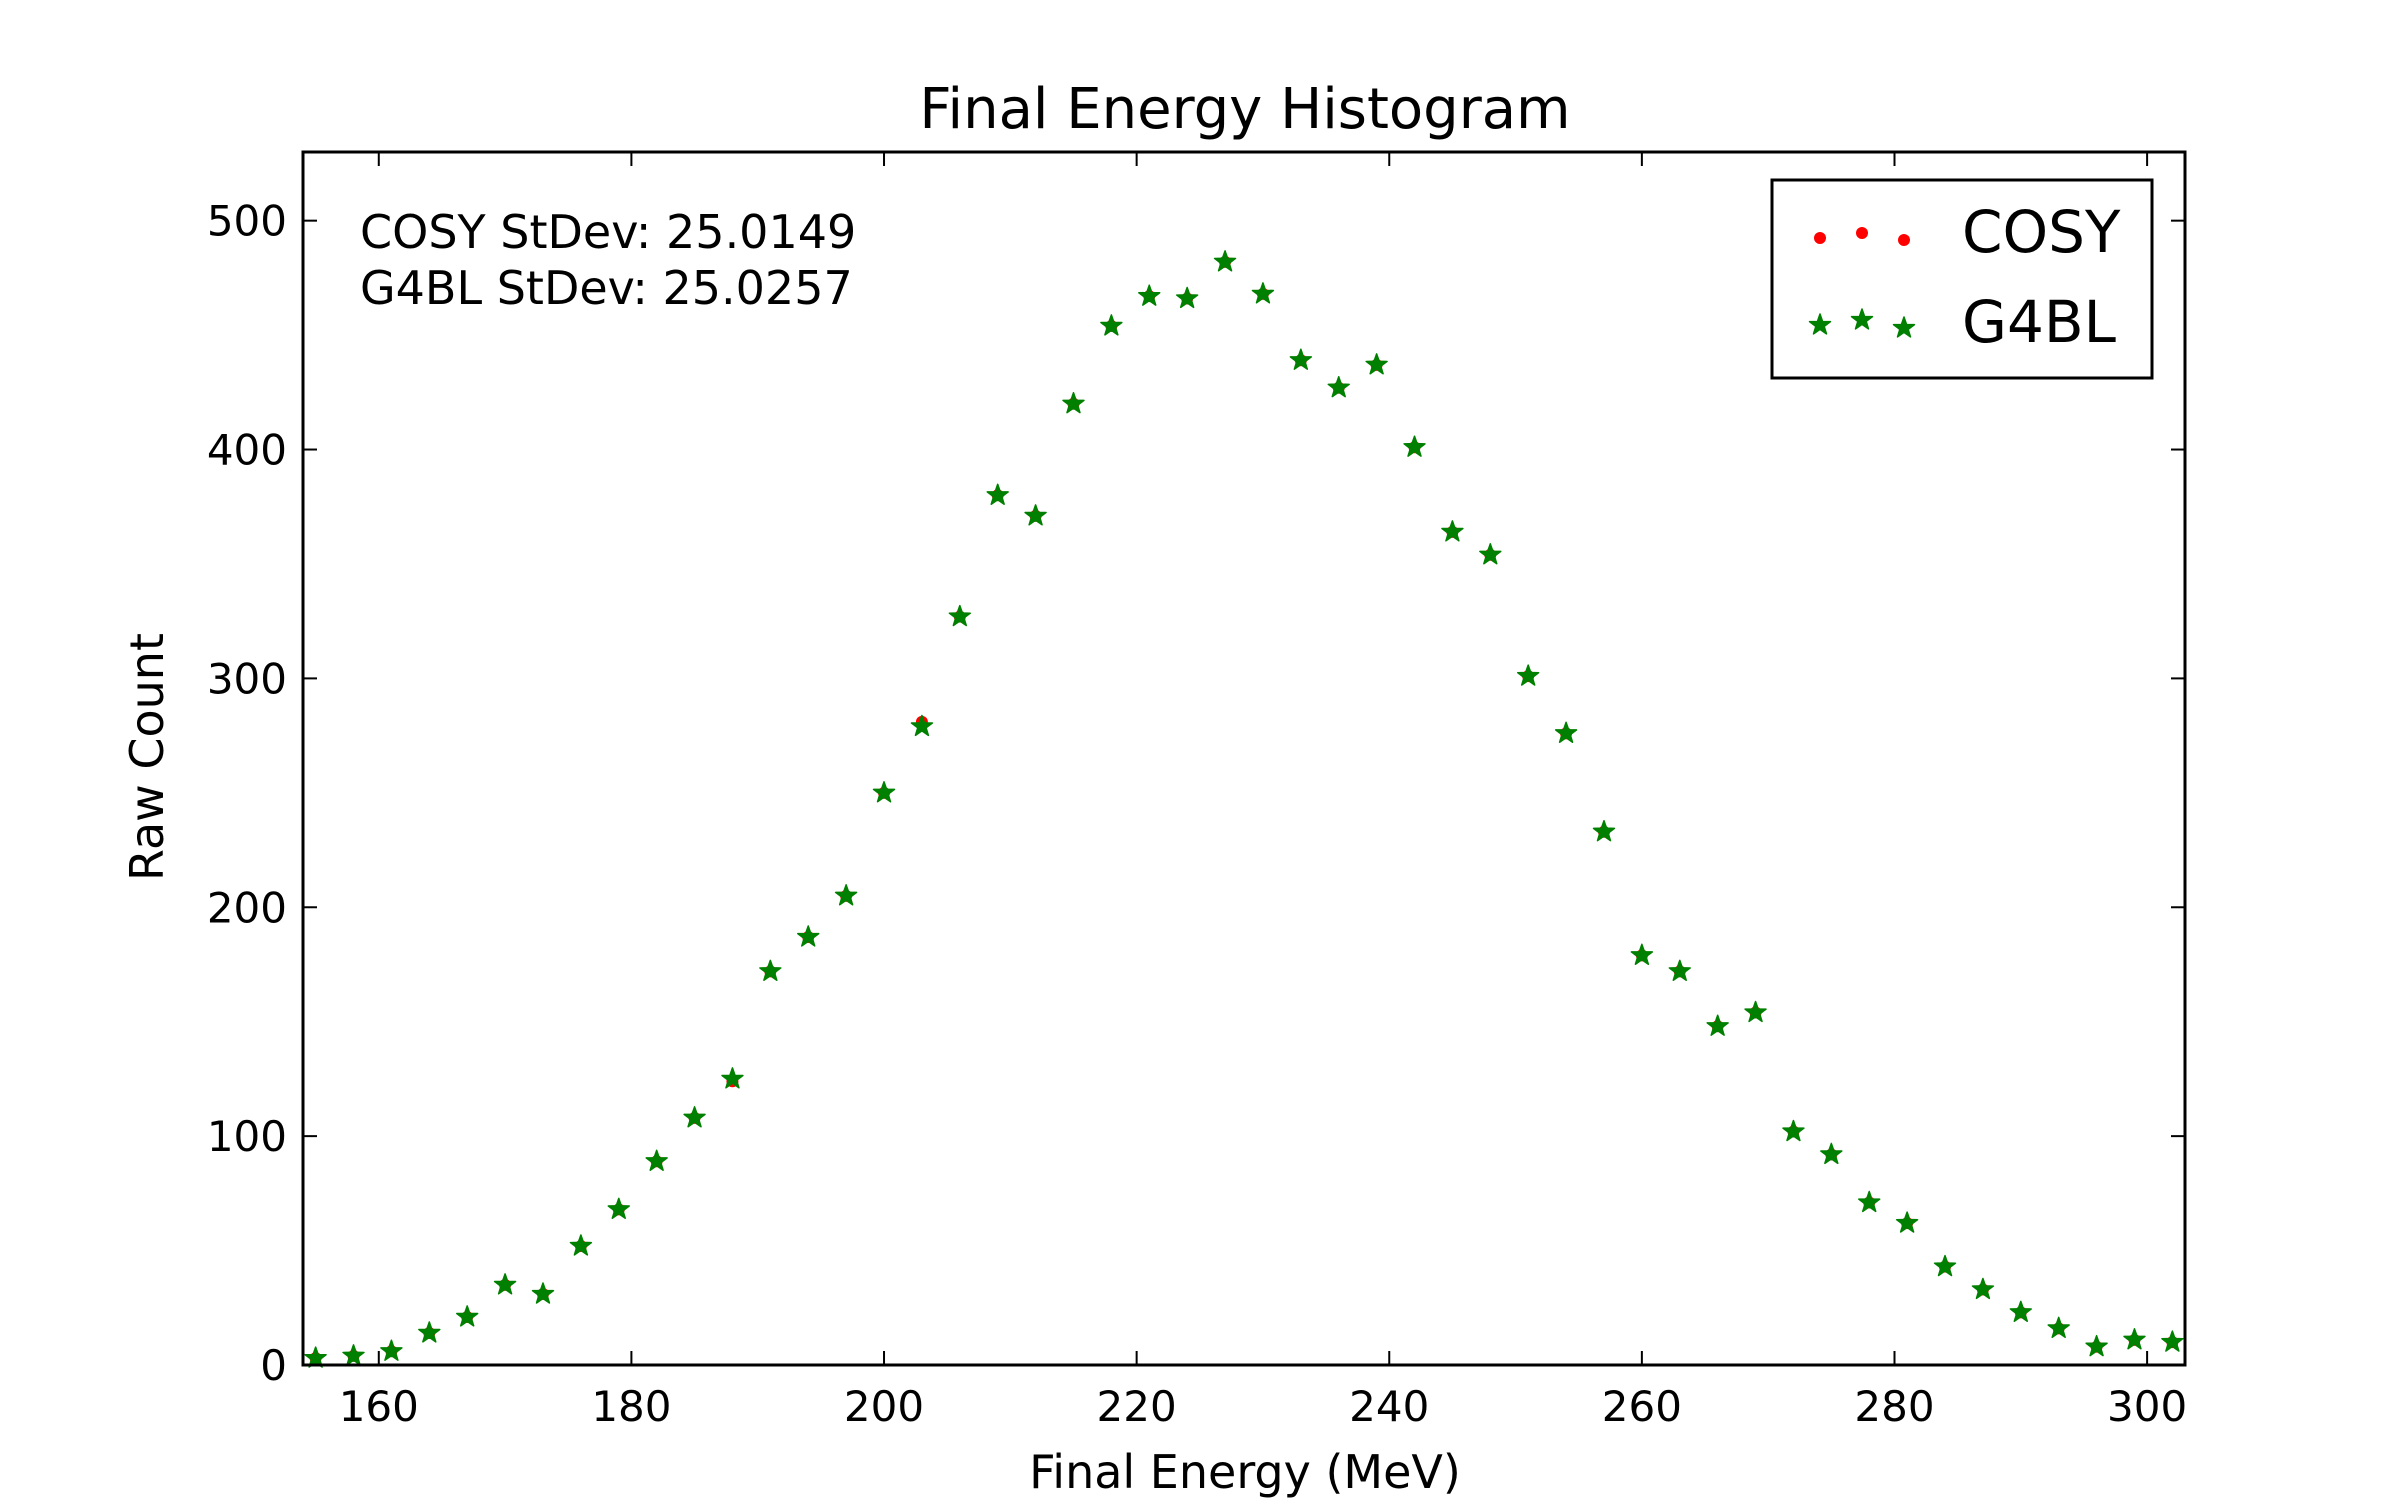 This screenshot has height=1500, width=2400. What do you see at coordinates (247, 907) in the screenshot?
I see `y-tick-label: 200` at bounding box center [247, 907].